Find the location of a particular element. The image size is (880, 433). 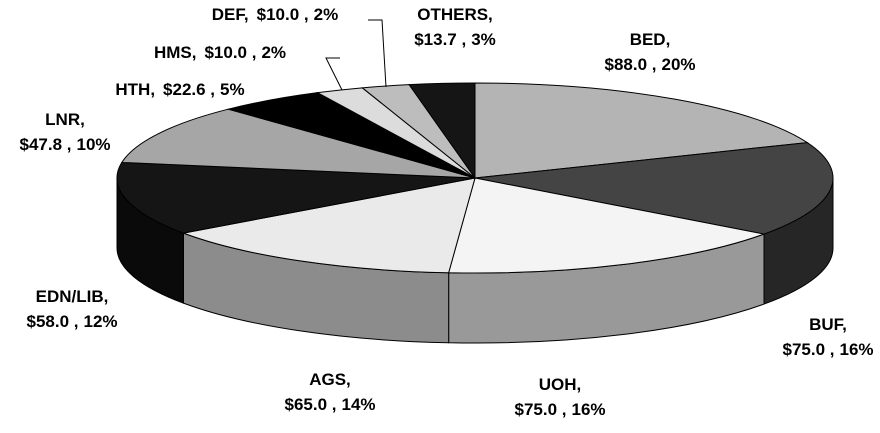

value-label: $22.6 , is located at coordinates (189, 89).